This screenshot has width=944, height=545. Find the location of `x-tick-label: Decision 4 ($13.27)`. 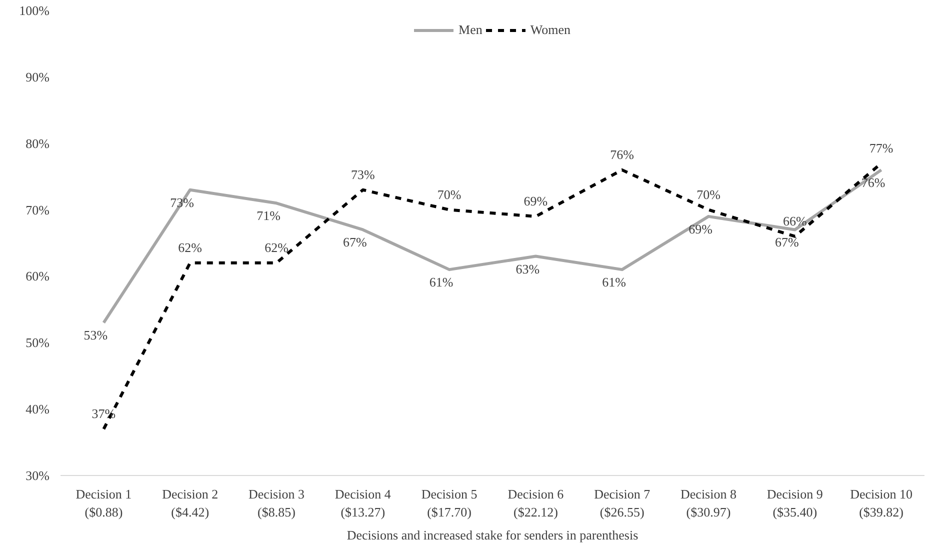

x-tick-label: Decision 4 ($13.27) is located at coordinates (363, 503).